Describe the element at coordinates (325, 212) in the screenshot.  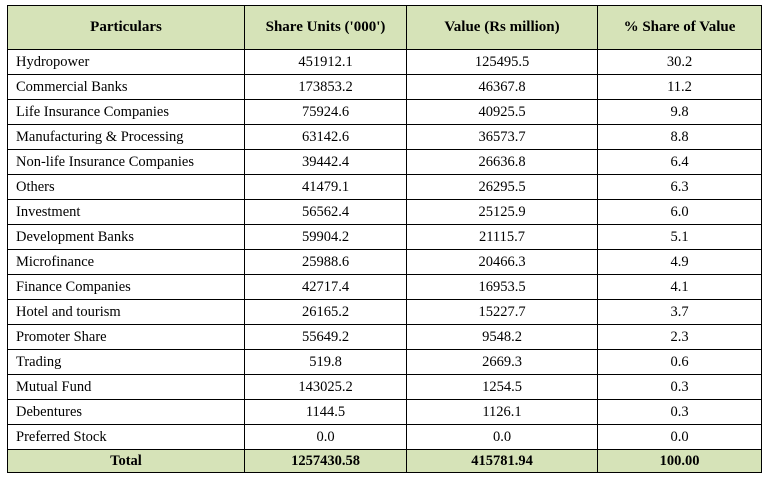
I see `row-share-units: 56562.4` at that location.